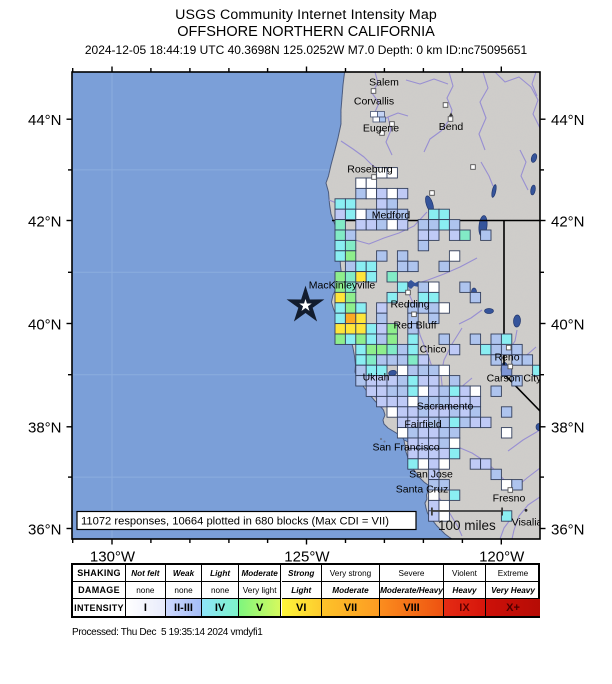  What do you see at coordinates (451, 127) in the screenshot?
I see `svg-text: Bend` at bounding box center [451, 127].